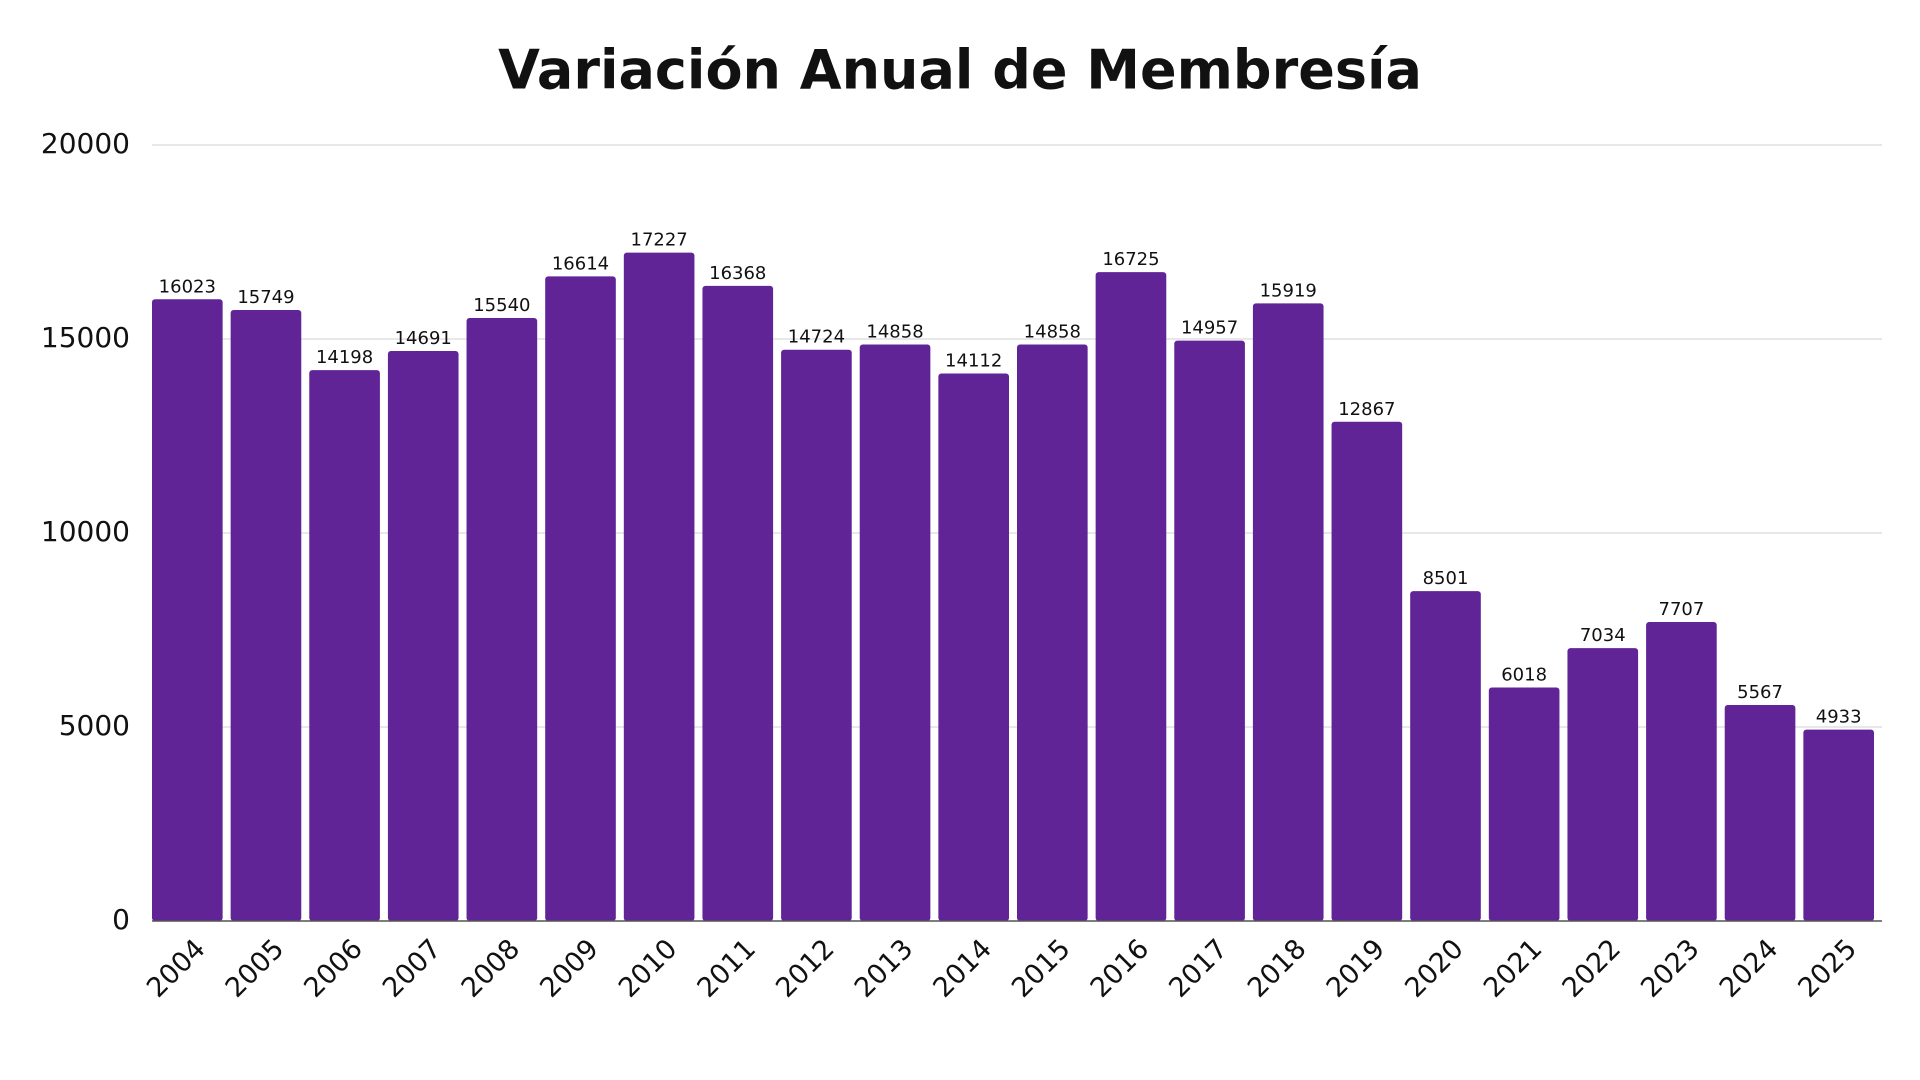  I want to click on value-label: 14691, so click(423, 338).